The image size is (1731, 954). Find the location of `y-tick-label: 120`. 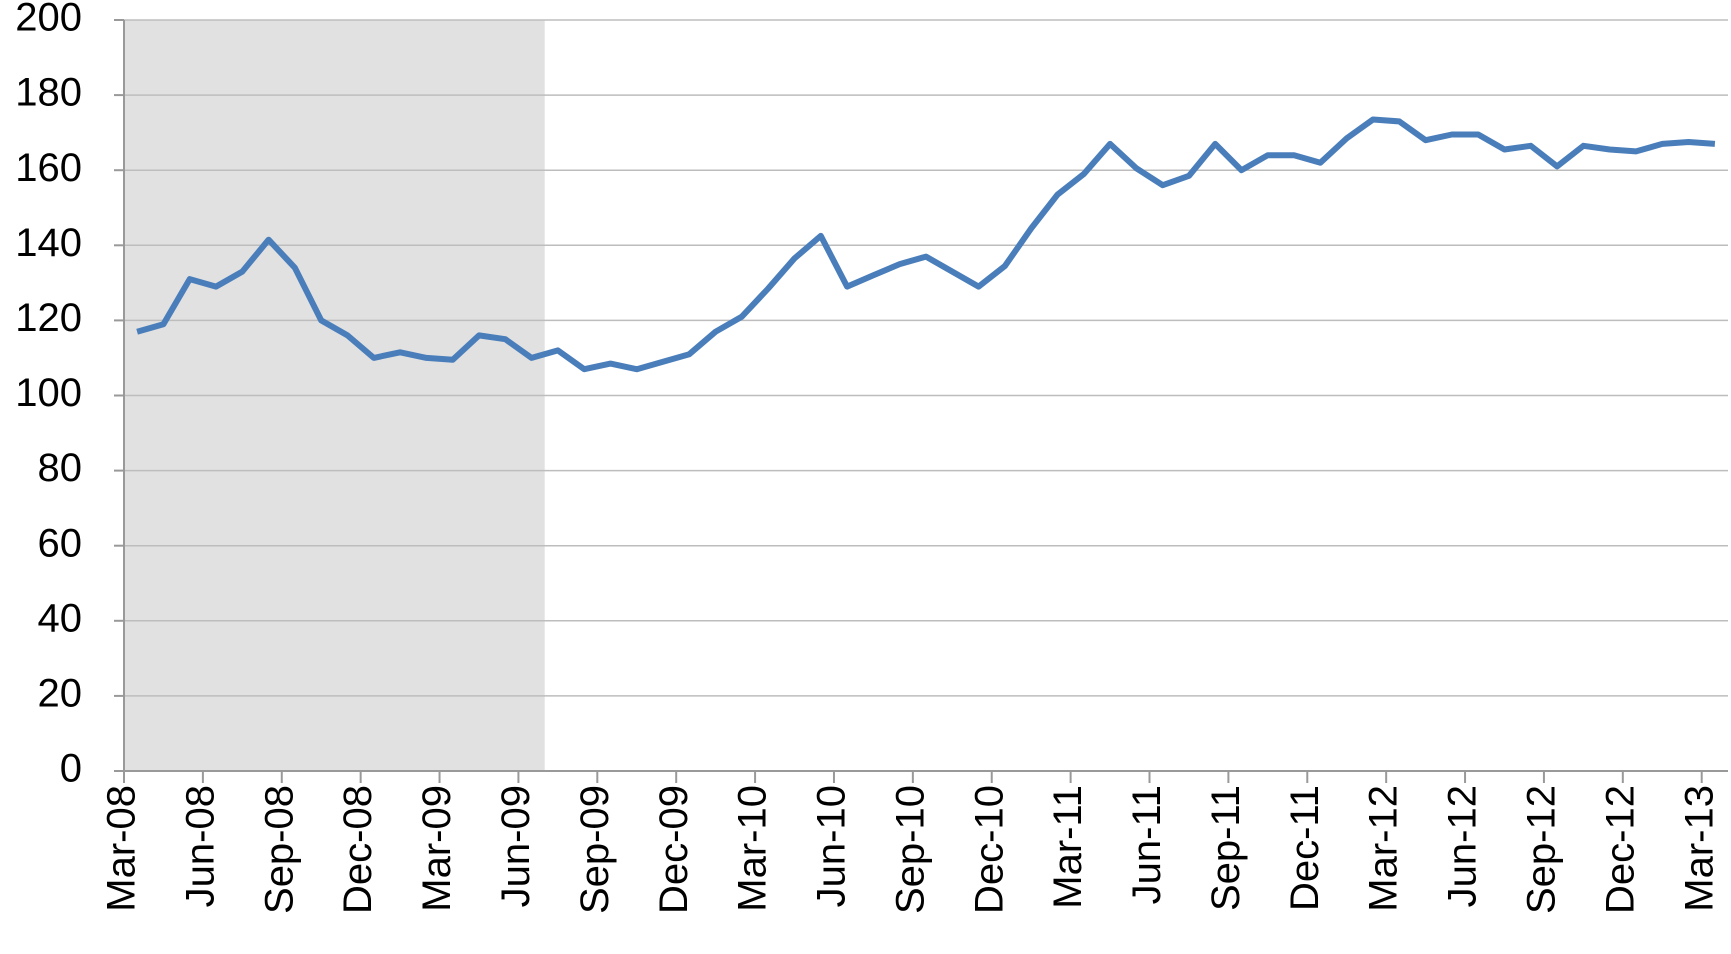

y-tick-label: 120 is located at coordinates (48, 318).